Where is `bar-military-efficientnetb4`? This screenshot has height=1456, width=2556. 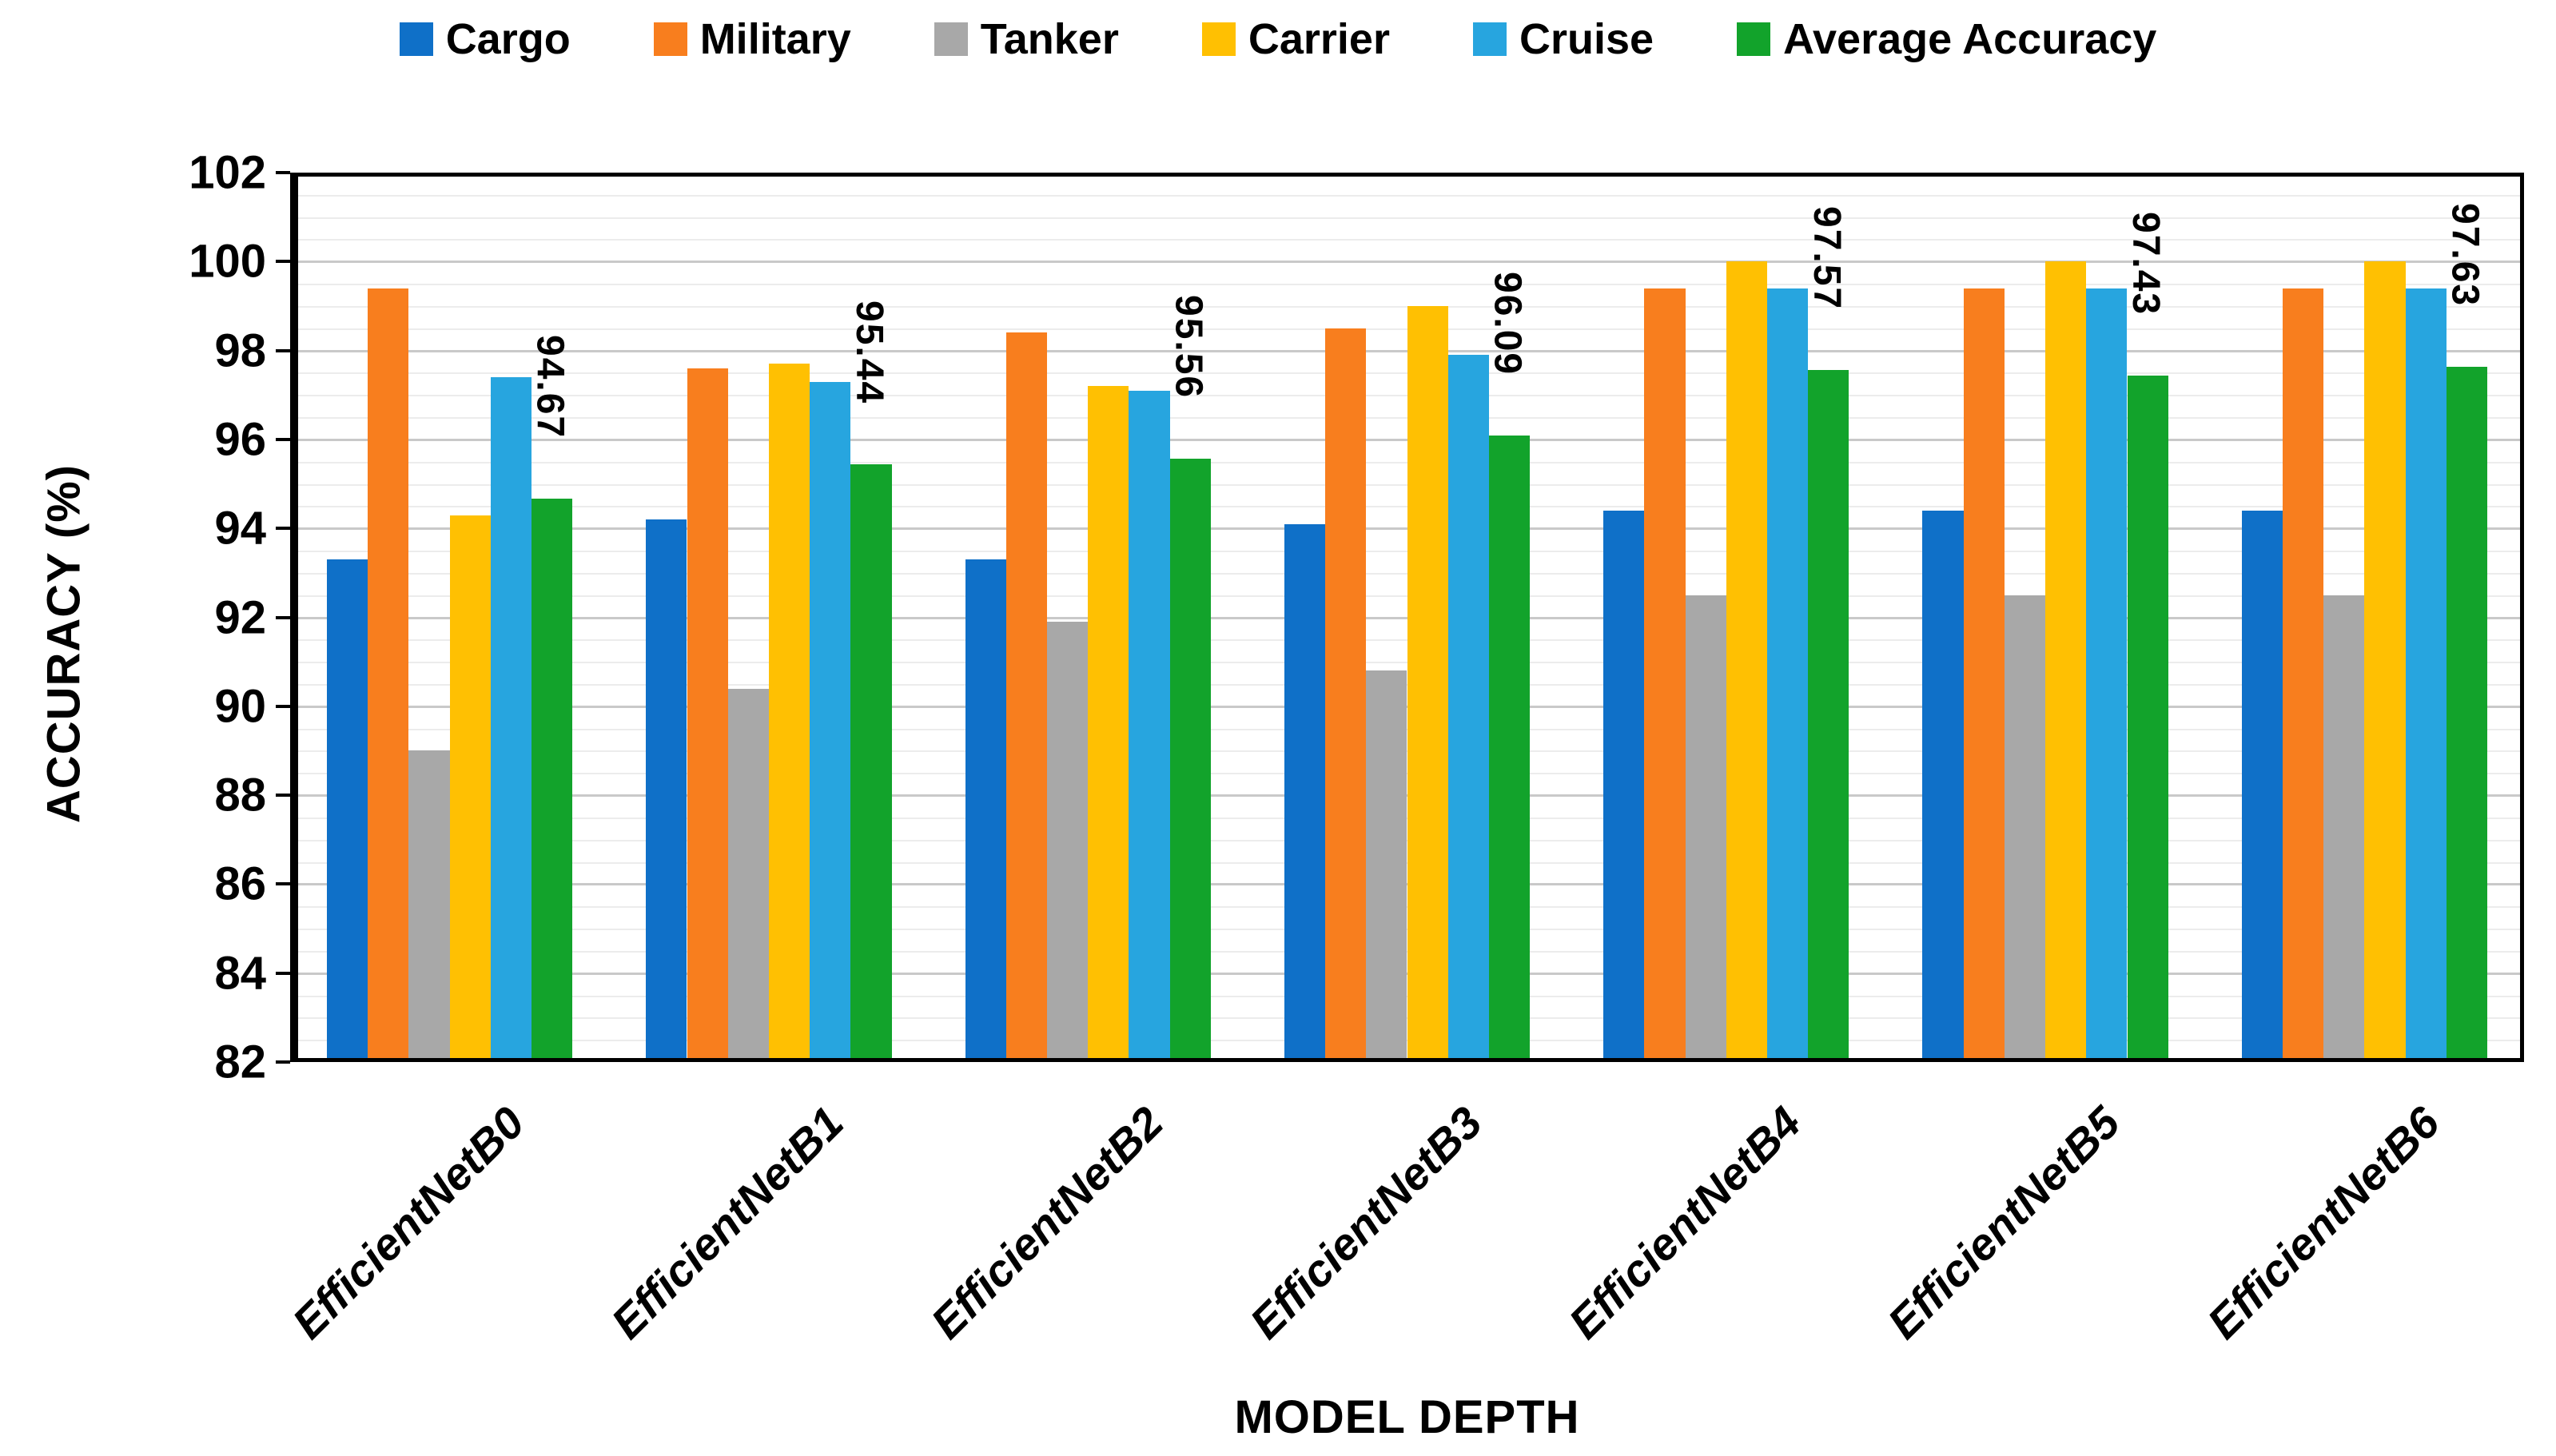 bar-military-efficientnetb4 is located at coordinates (1665, 673).